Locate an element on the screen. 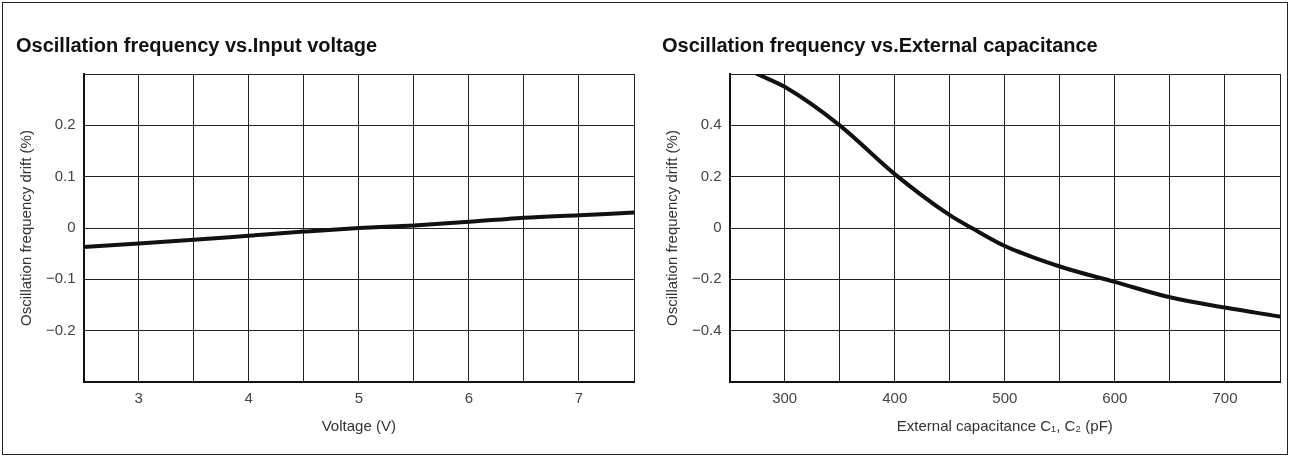 This screenshot has width=1292, height=459. x-axis-title: External capacitance C₁, C₂ (pF) is located at coordinates (1004, 426).